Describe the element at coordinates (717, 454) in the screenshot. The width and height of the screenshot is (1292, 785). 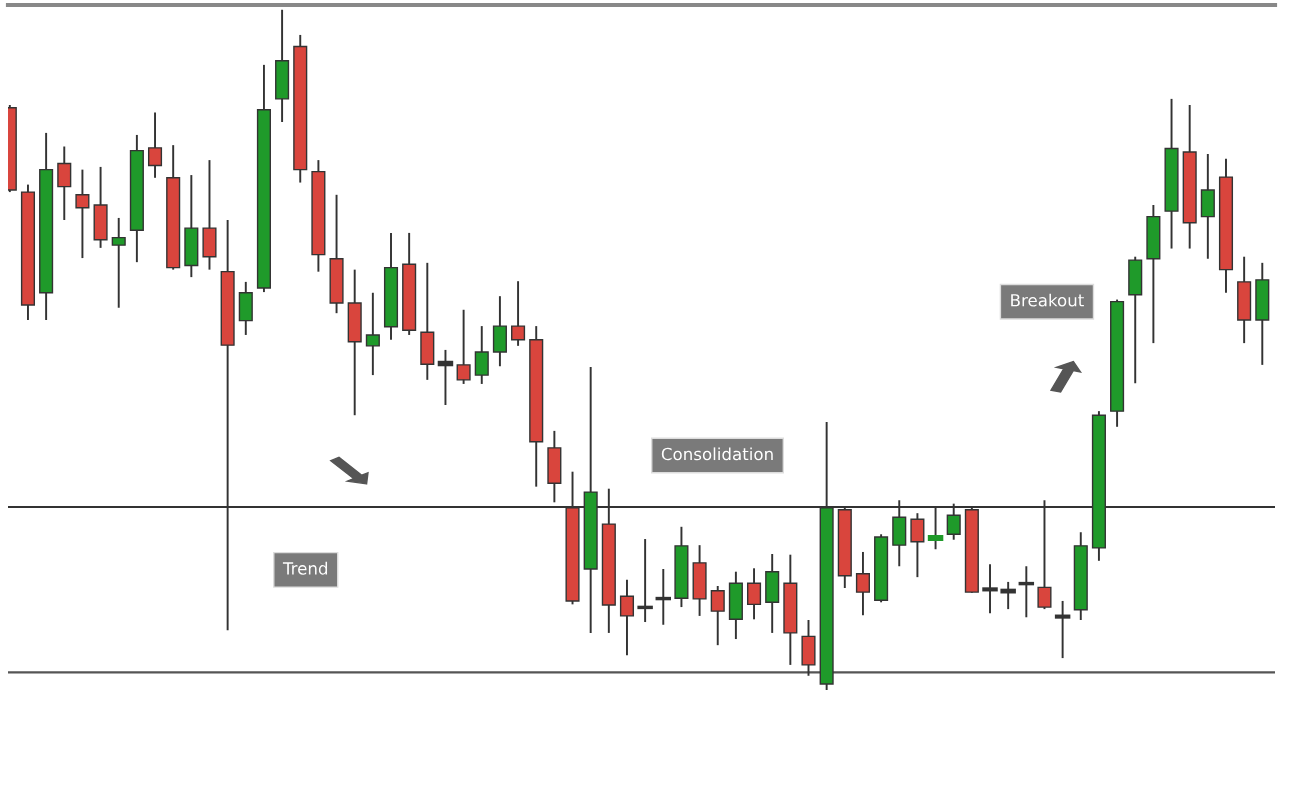
I see `annotation: Consolidation` at that location.